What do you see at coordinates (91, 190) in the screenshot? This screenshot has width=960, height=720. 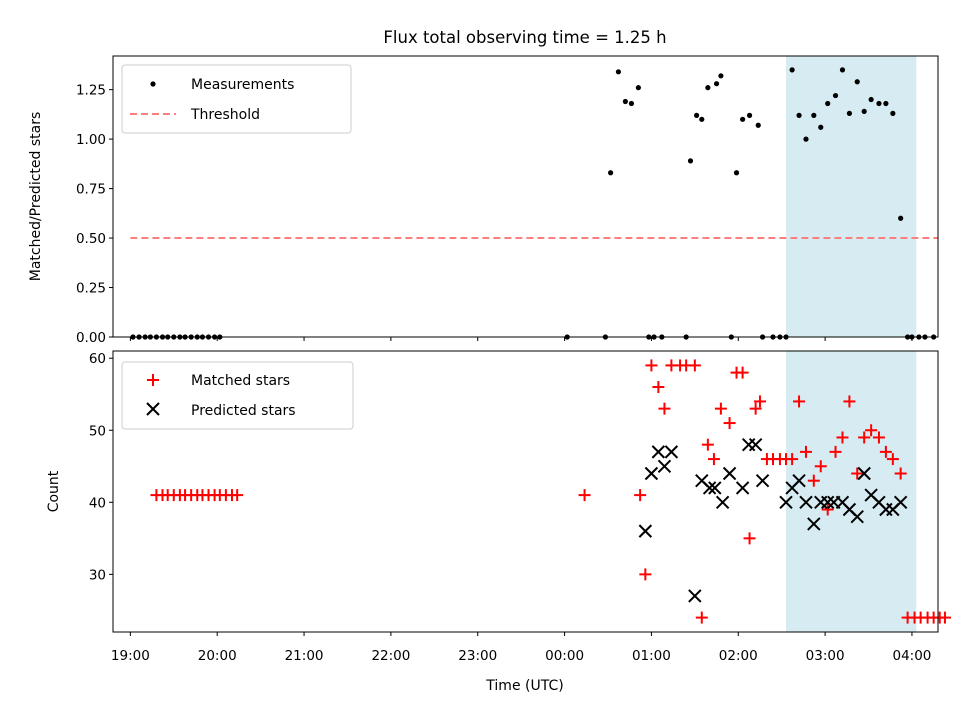 I see `top-ytick-label: 0.75` at bounding box center [91, 190].